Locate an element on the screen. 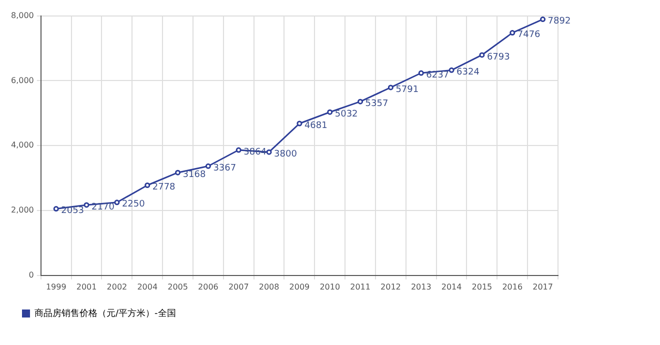 The image size is (660, 345). y-tick-label: 4,000 is located at coordinates (22, 145).